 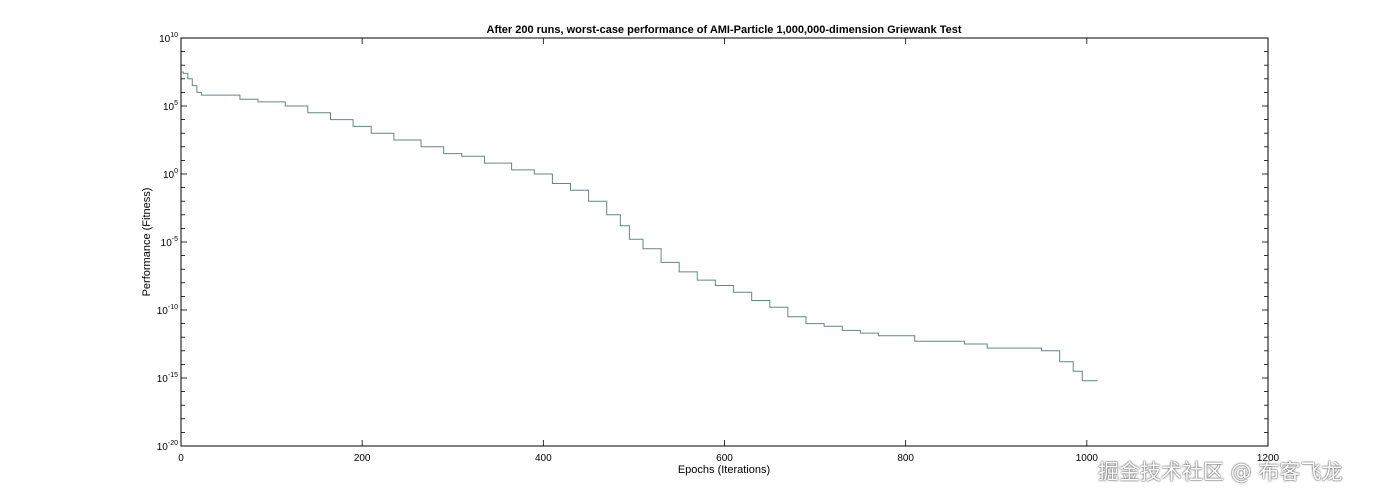 What do you see at coordinates (724, 470) in the screenshot?
I see `x-axis-title: Epochs (Iterations)` at bounding box center [724, 470].